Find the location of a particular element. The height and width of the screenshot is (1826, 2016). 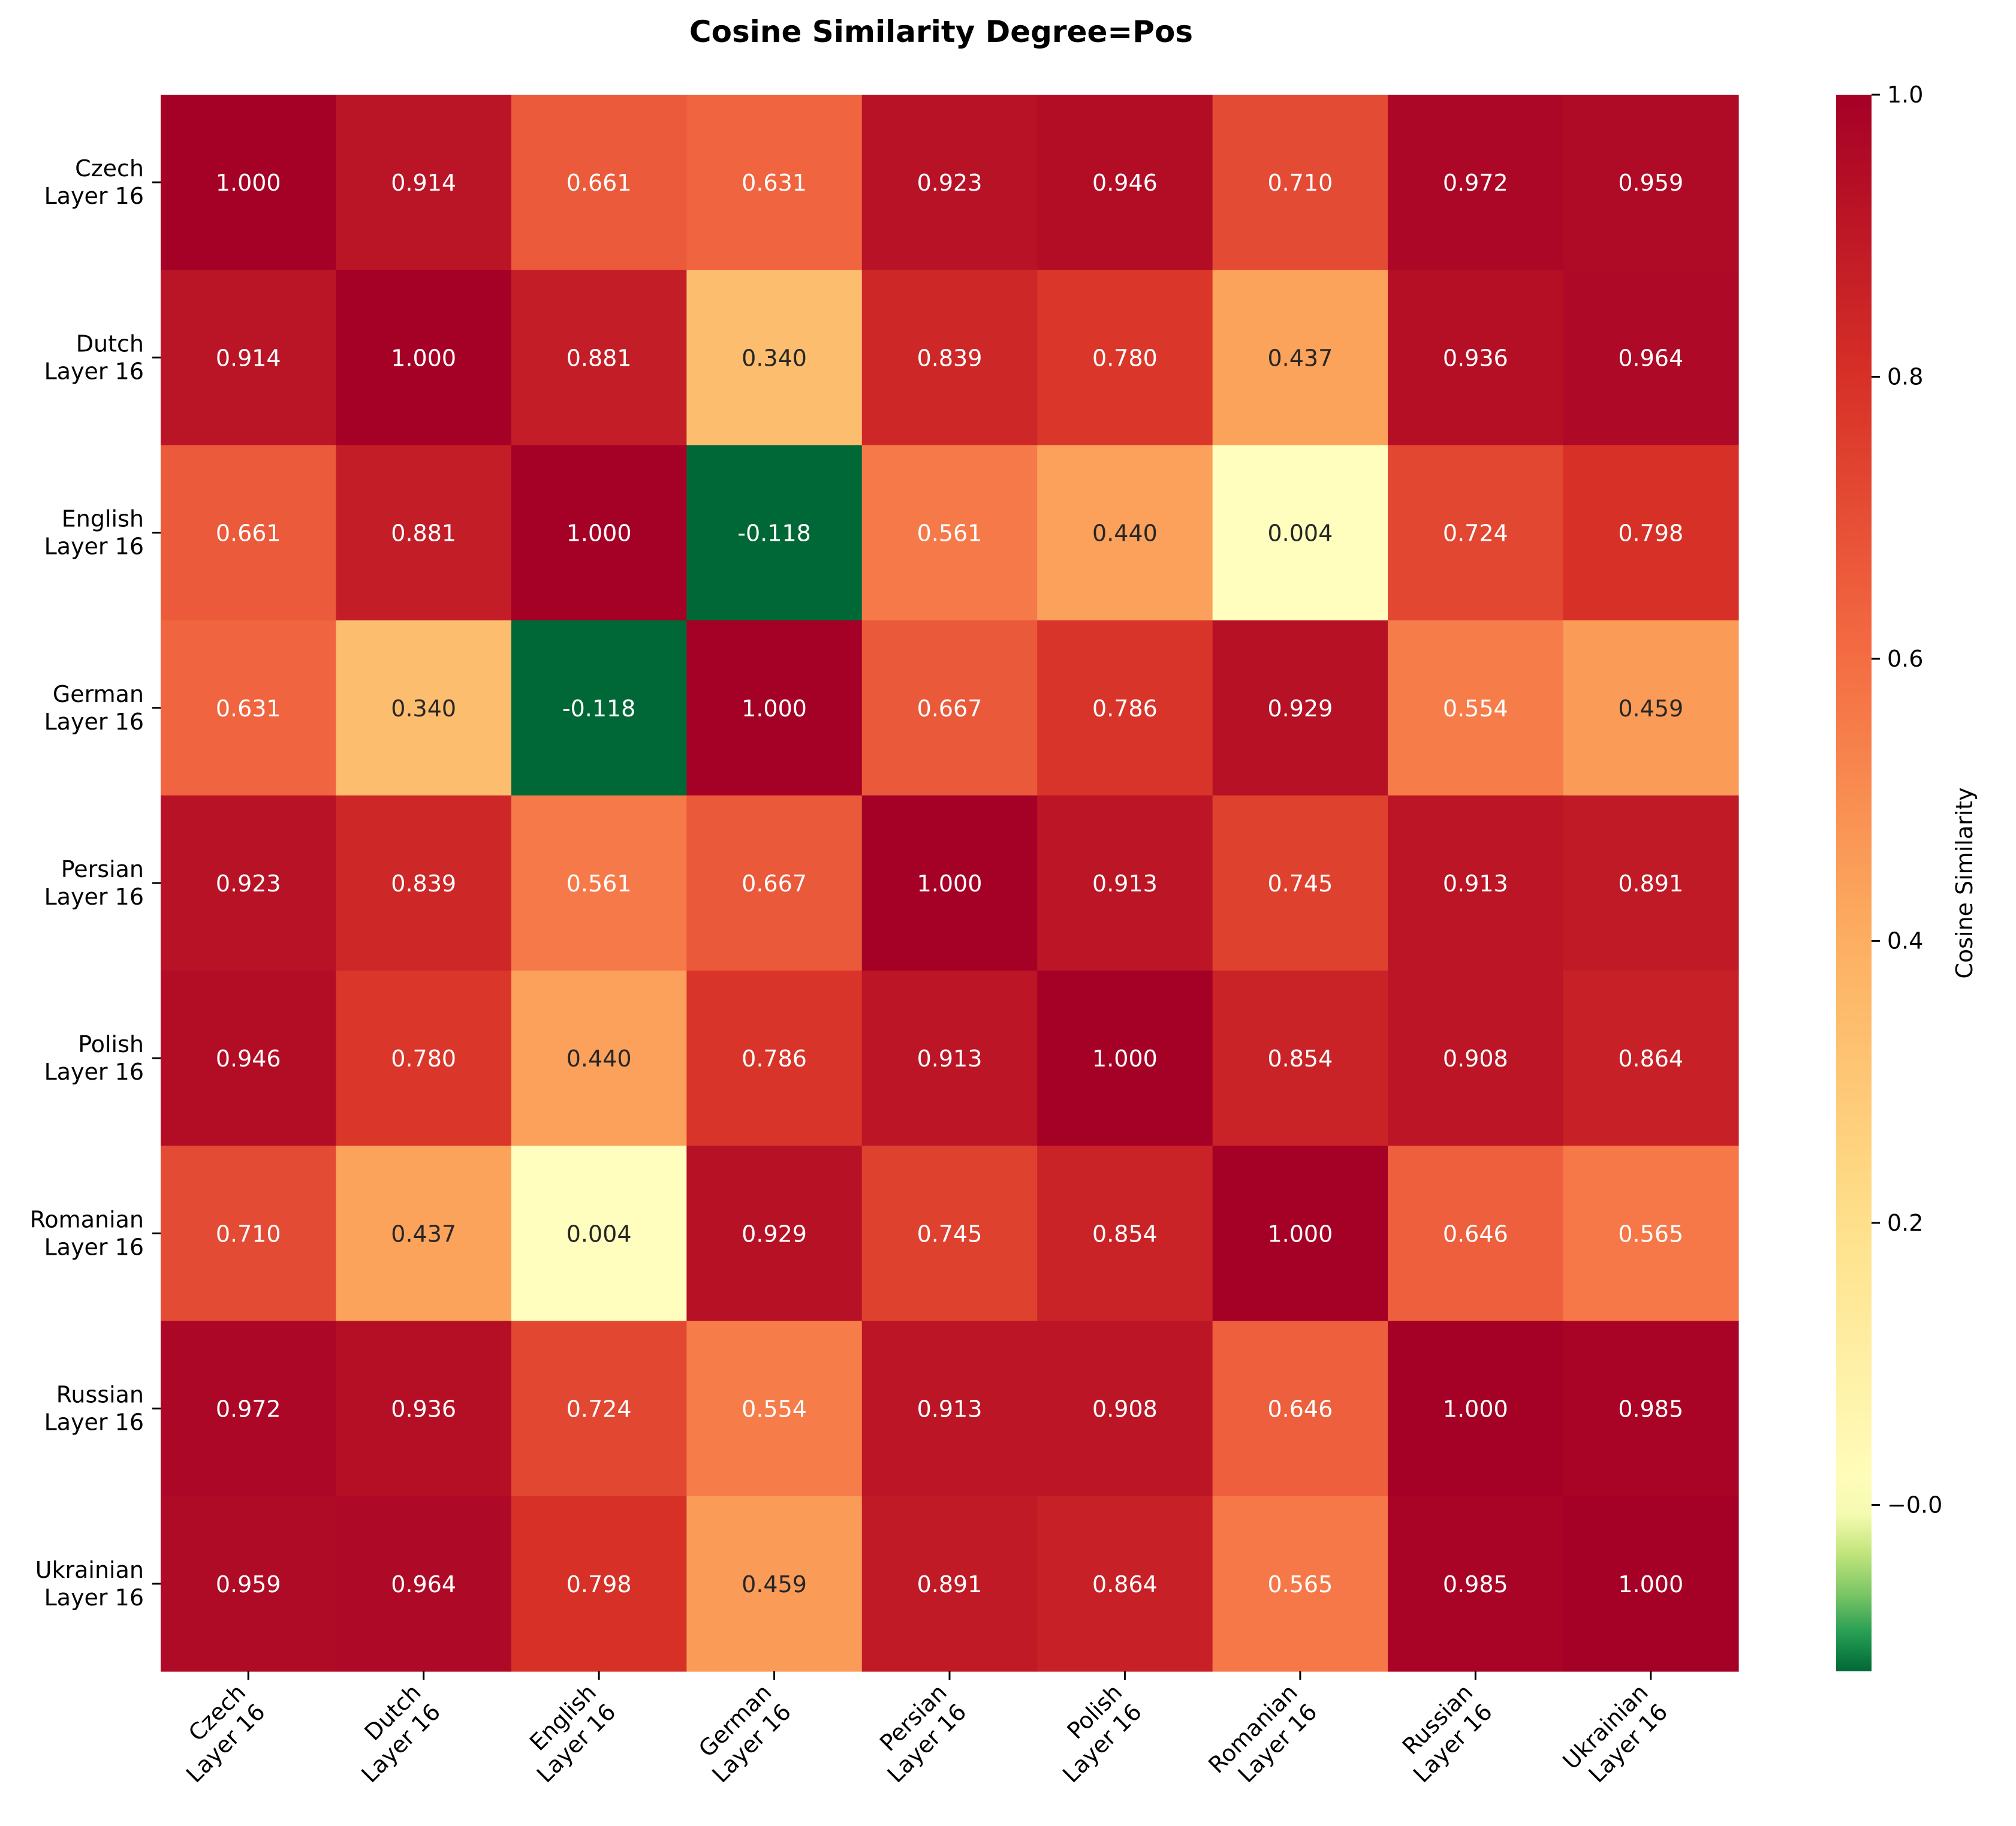

heatmap-cell-value: 0.839 is located at coordinates (423, 883).